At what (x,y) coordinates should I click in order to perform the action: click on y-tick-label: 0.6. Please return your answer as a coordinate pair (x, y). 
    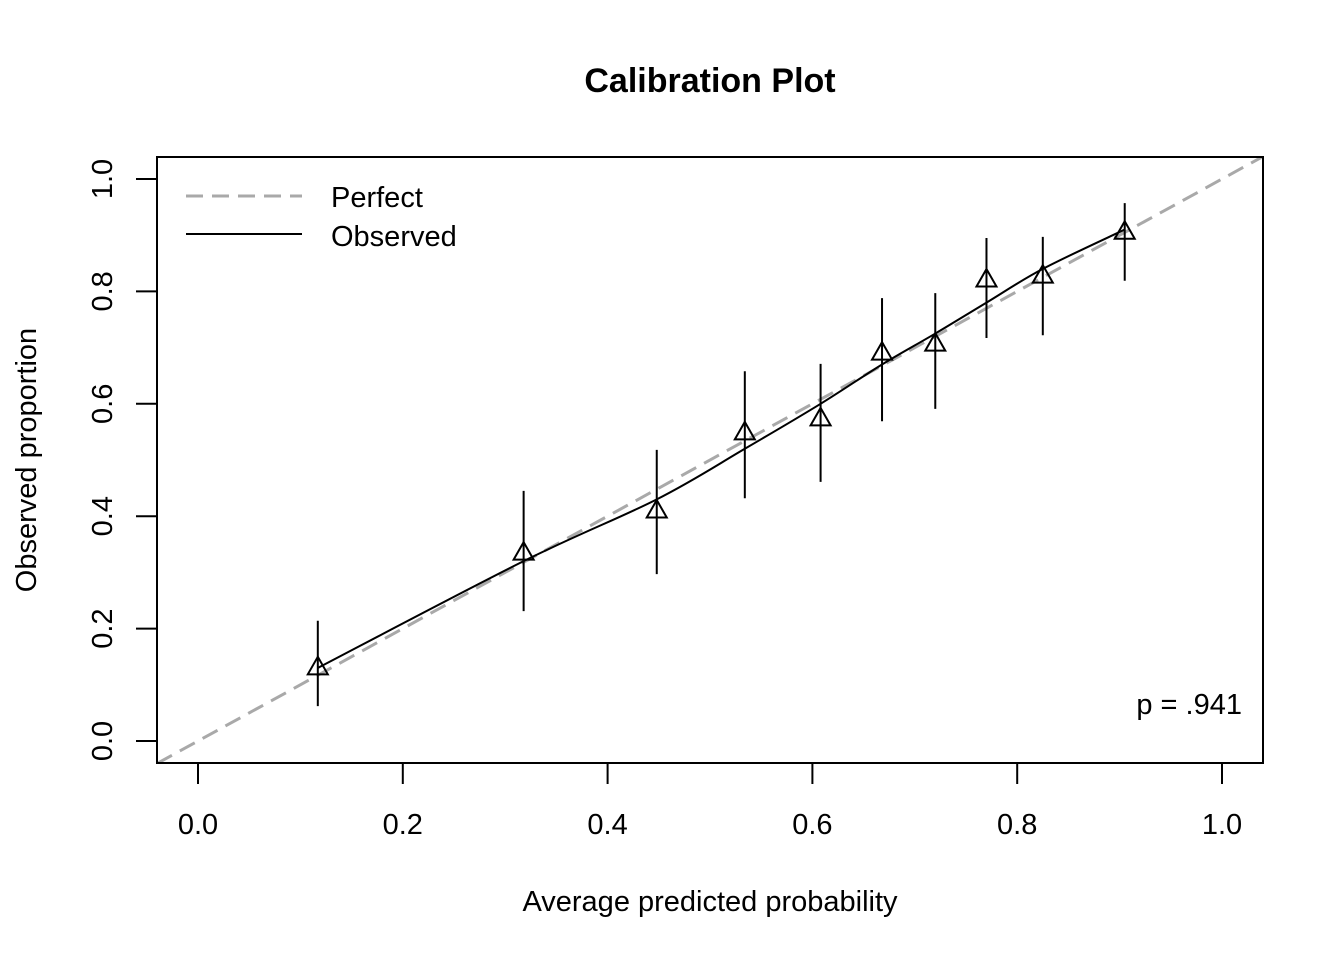
    Looking at the image, I should click on (103, 404).